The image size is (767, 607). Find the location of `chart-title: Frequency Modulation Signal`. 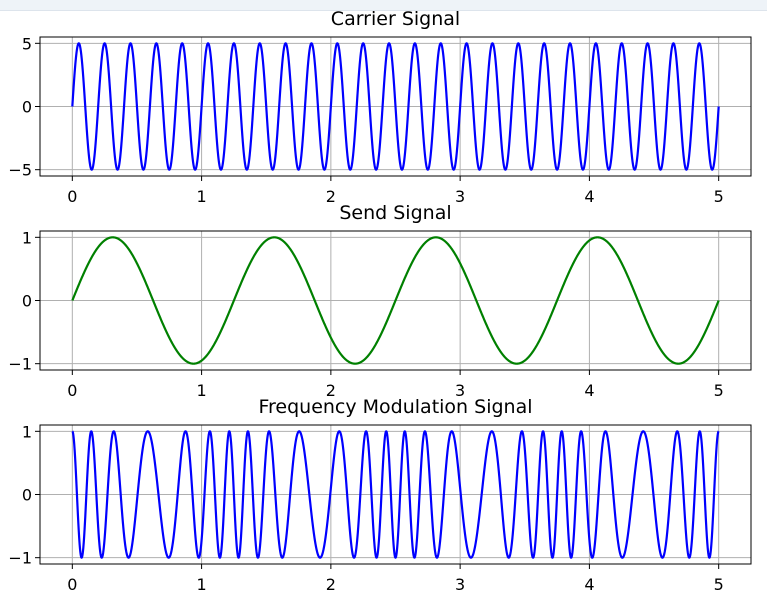

chart-title: Frequency Modulation Signal is located at coordinates (395, 407).